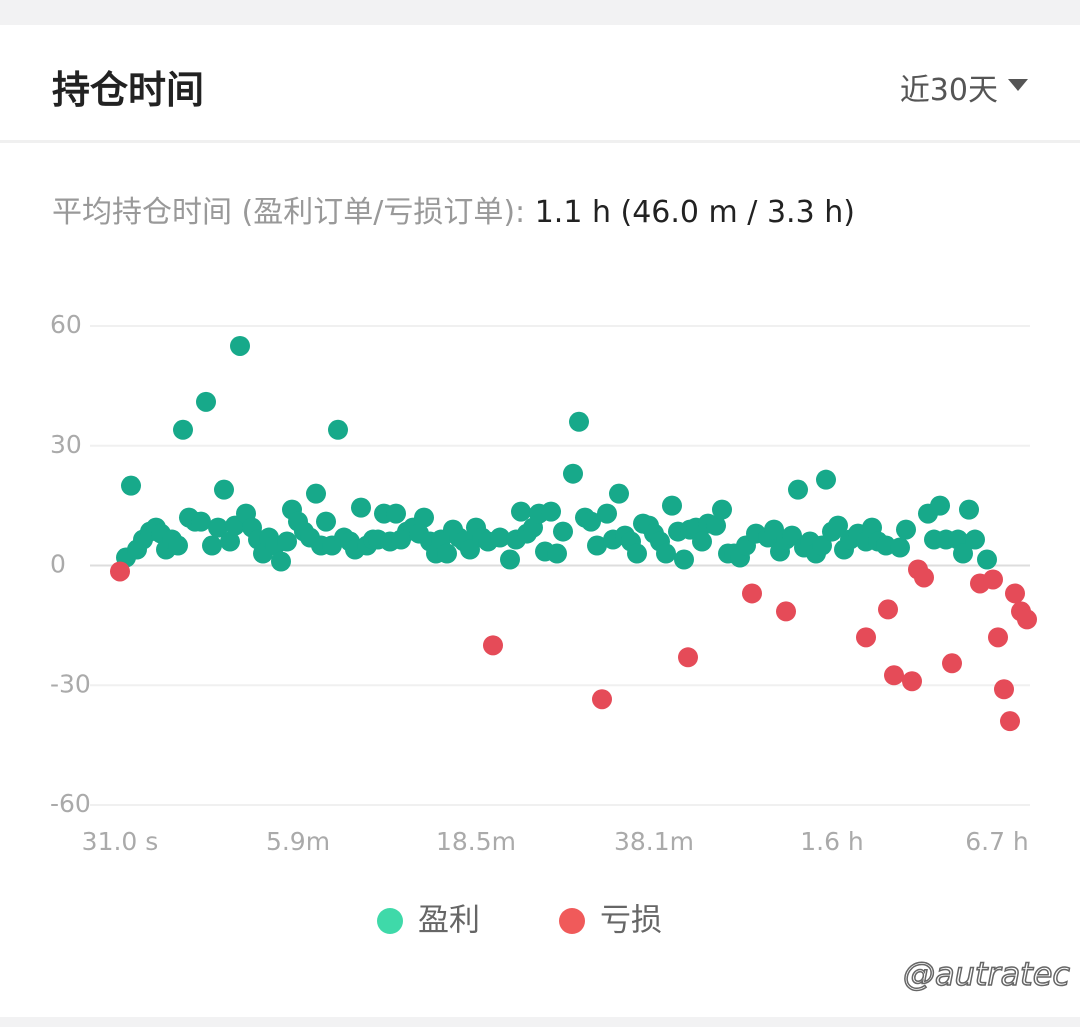  What do you see at coordinates (540, 84) in the screenshot?
I see `header: 持仓时间 近30天` at bounding box center [540, 84].